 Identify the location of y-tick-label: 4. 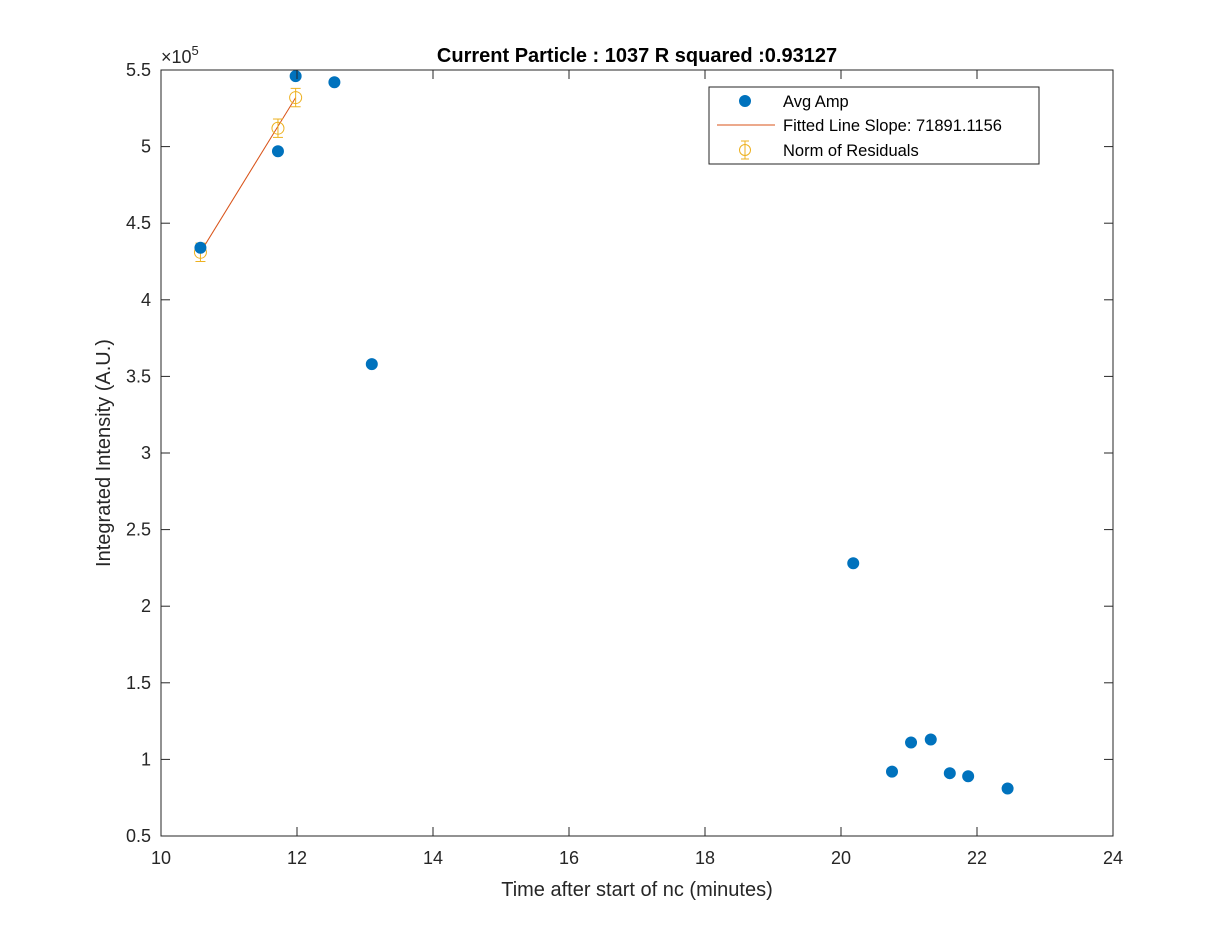
(146, 300).